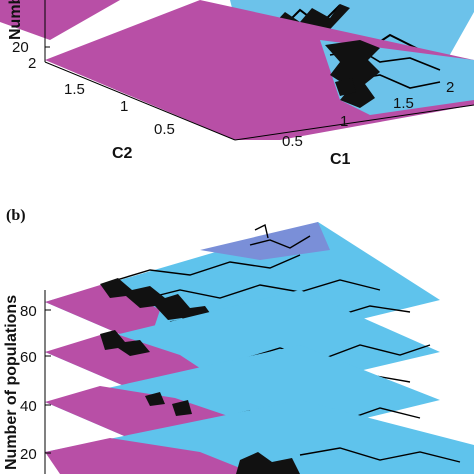 The image size is (474, 474). I want to click on z-tick-b-40: 40, so click(28, 406).